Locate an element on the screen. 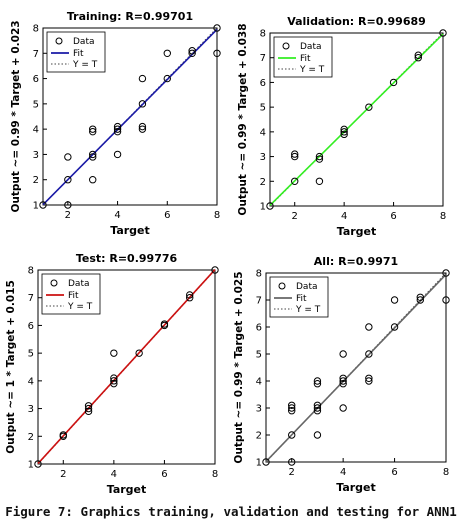  legend-label-fit: Fit is located at coordinates (73, 296).